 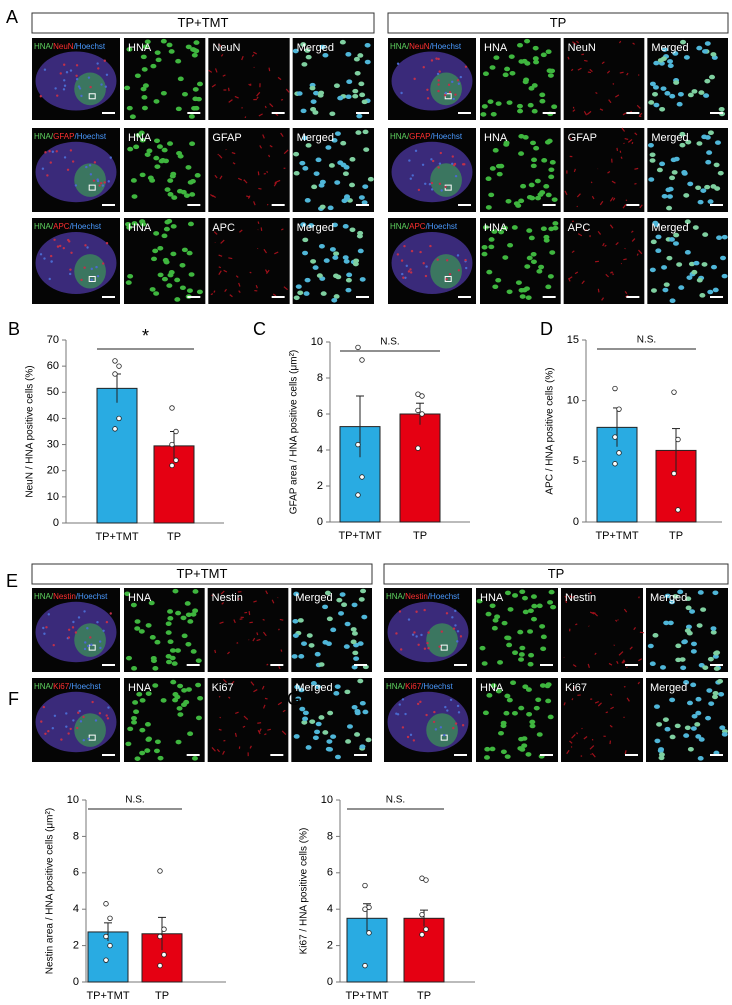 I want to click on y-tick-label: 2, so click(x=76, y=946).